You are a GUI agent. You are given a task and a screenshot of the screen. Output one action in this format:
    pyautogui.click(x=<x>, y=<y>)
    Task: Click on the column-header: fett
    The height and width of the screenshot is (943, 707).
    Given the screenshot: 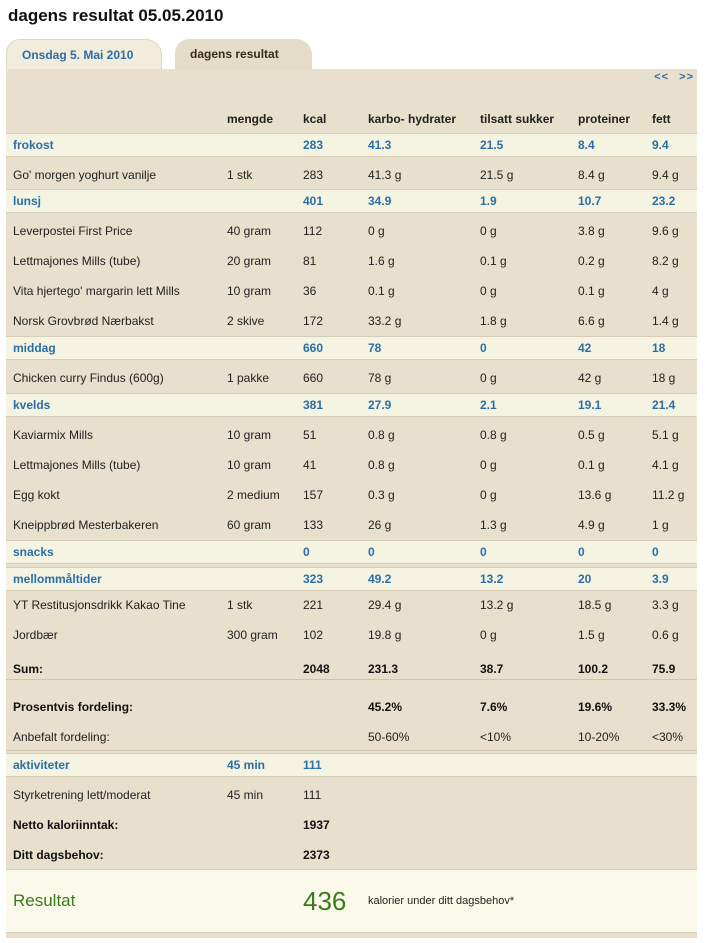 What is the action you would take?
    pyautogui.click(x=661, y=119)
    